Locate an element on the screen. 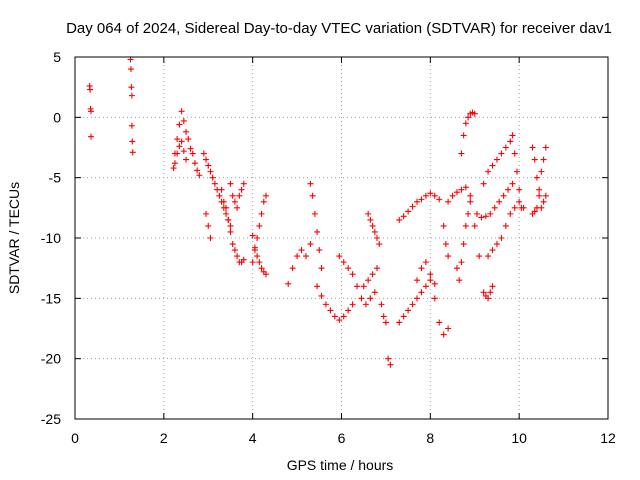 The image size is (640, 480). x-axis-label: GPS time / hours is located at coordinates (340, 465).